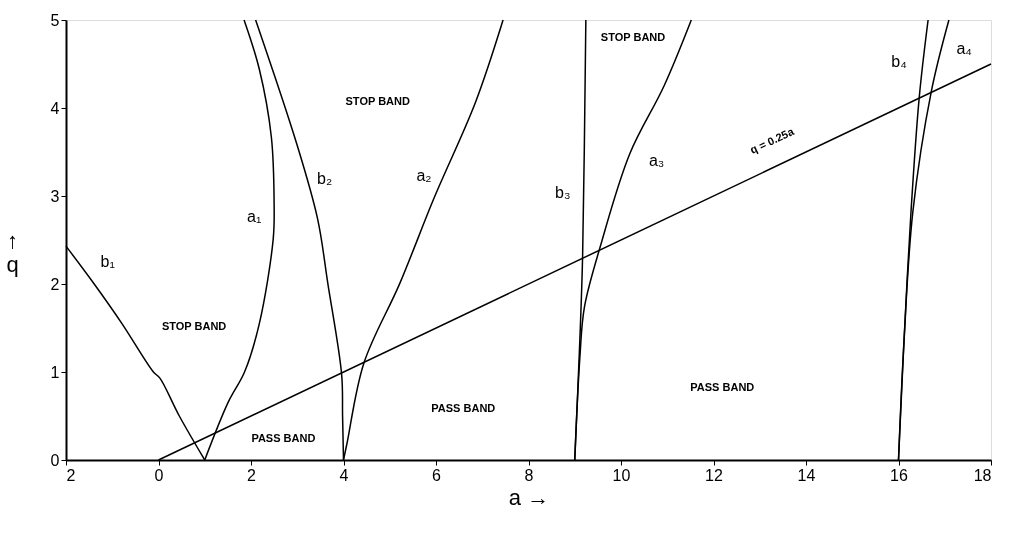 This screenshot has height=541, width=1021. What do you see at coordinates (344, 475) in the screenshot?
I see `x-tick-label: 4` at bounding box center [344, 475].